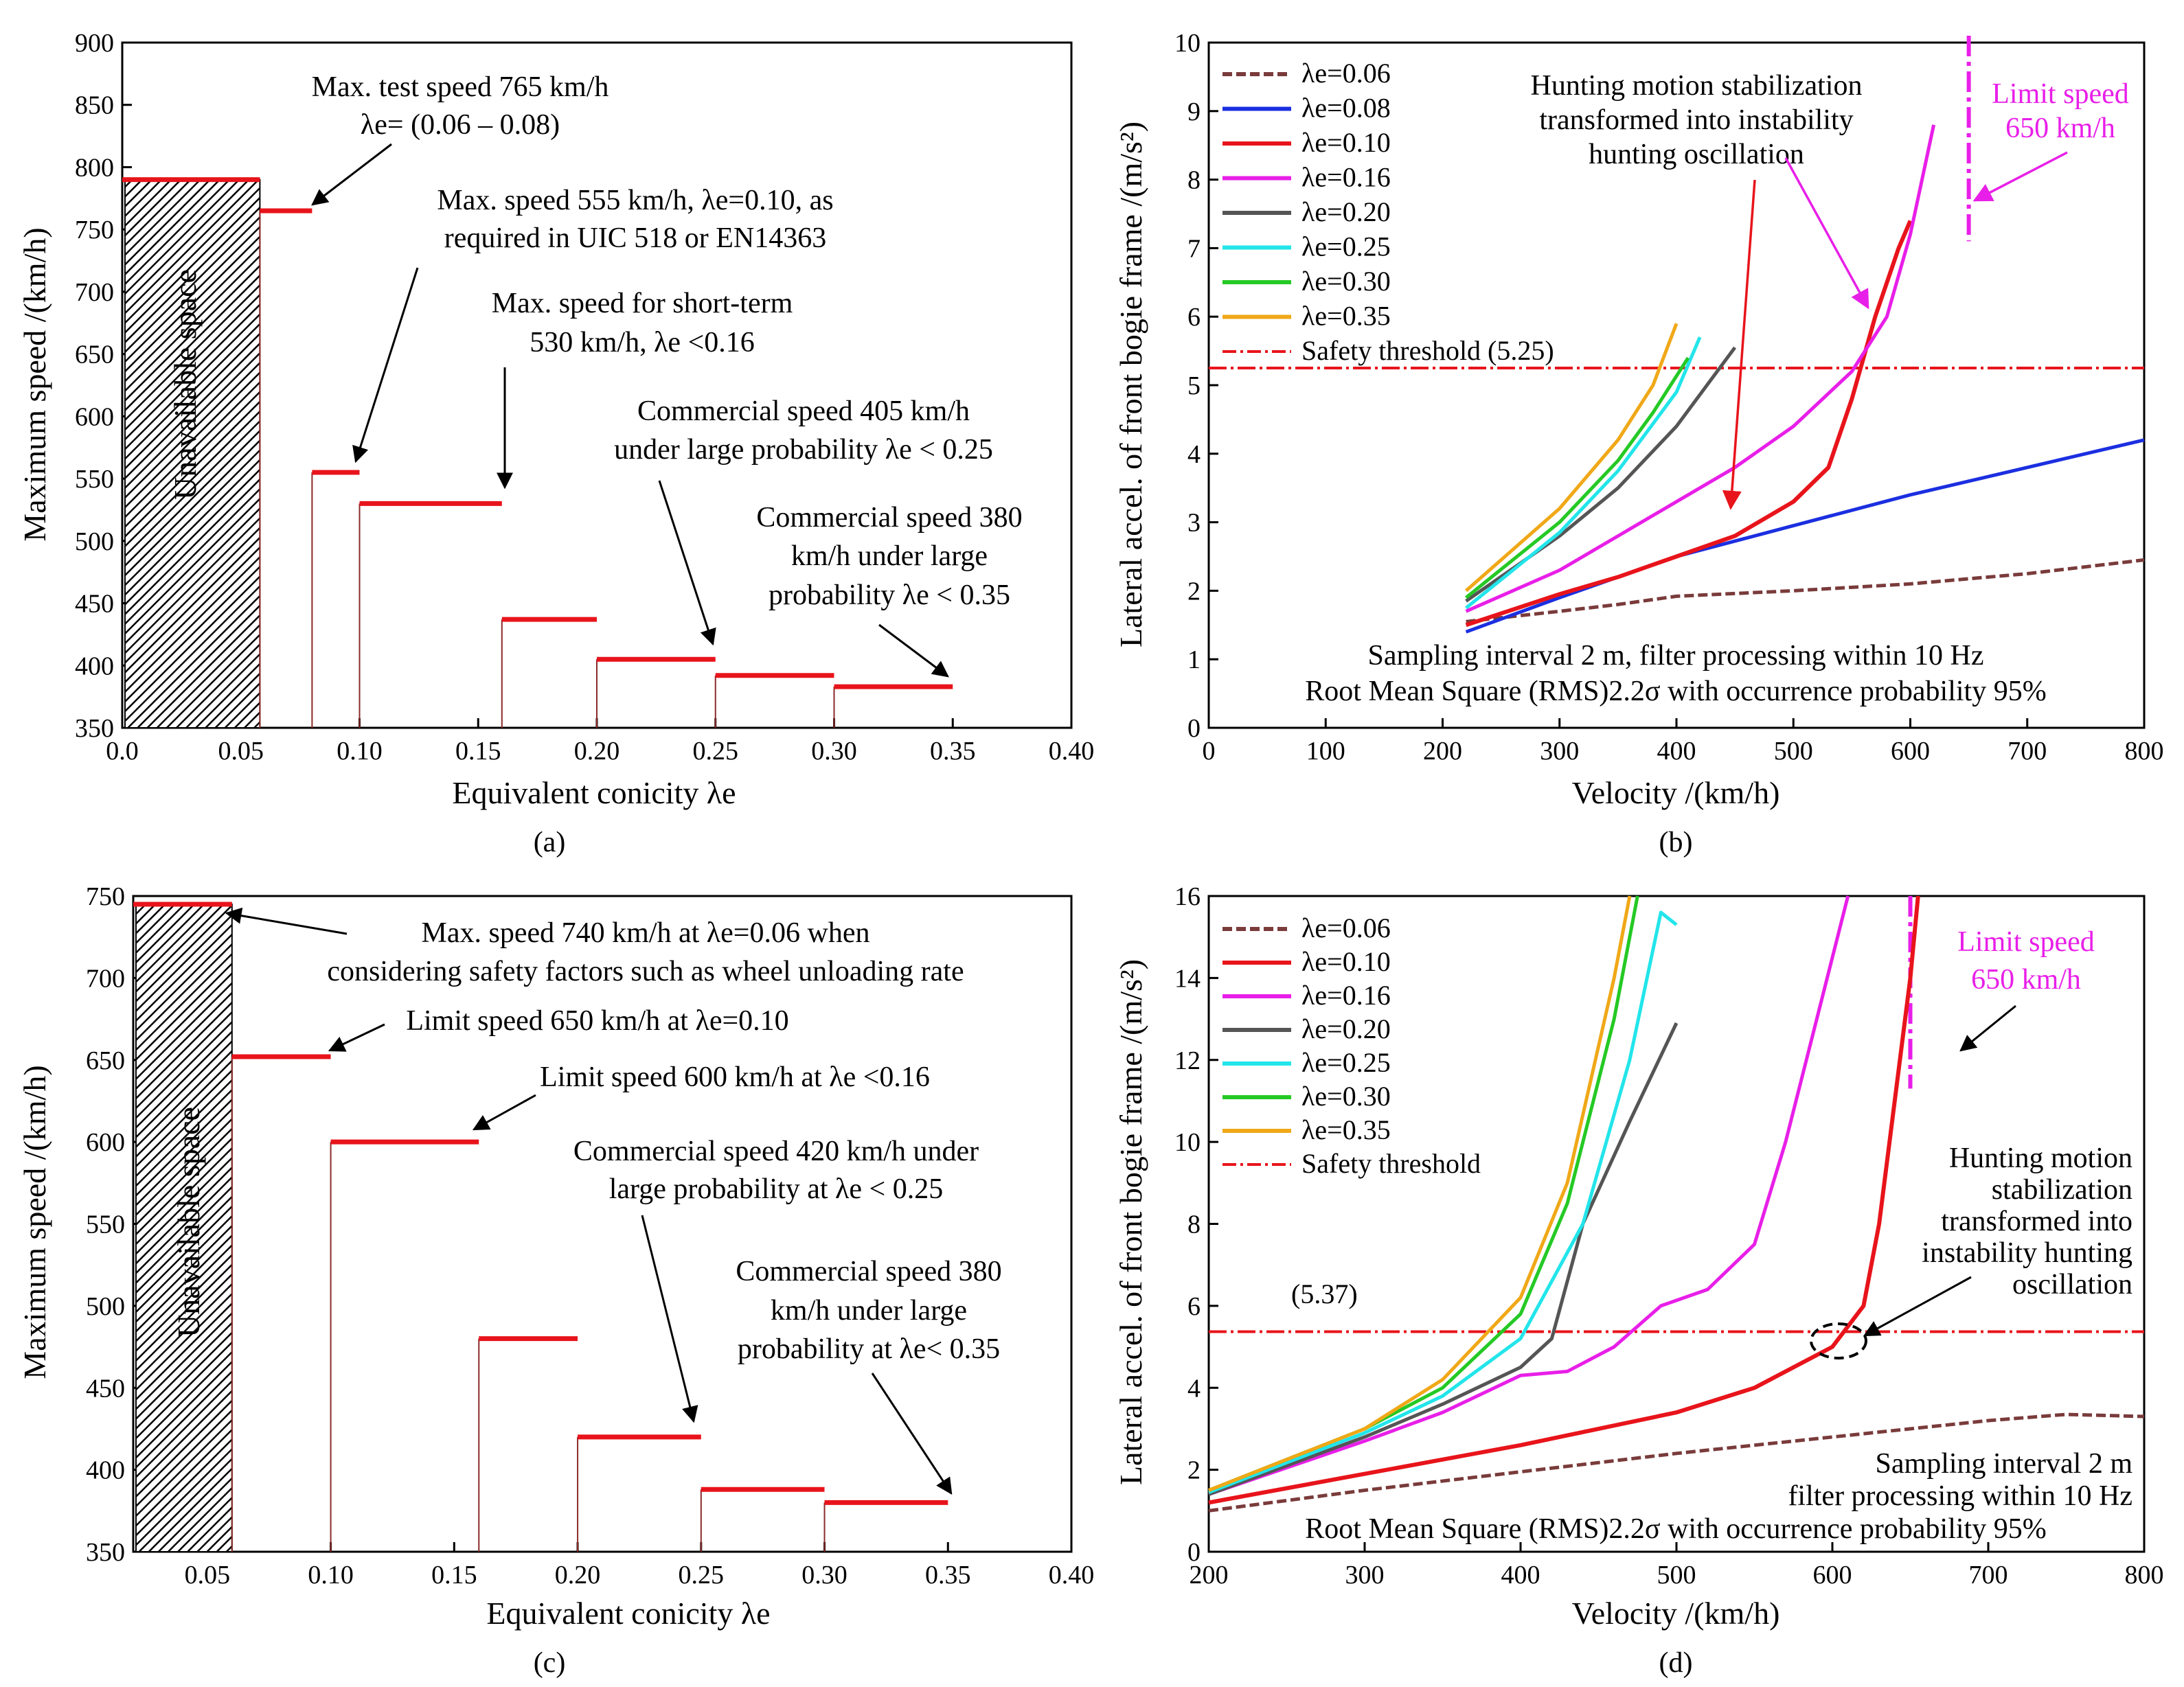 Image resolution: width=2184 pixels, height=1687 pixels. Describe the element at coordinates (776, 1189) in the screenshot. I see `panel-c-ann-5: large probability at λe < 0.25` at that location.